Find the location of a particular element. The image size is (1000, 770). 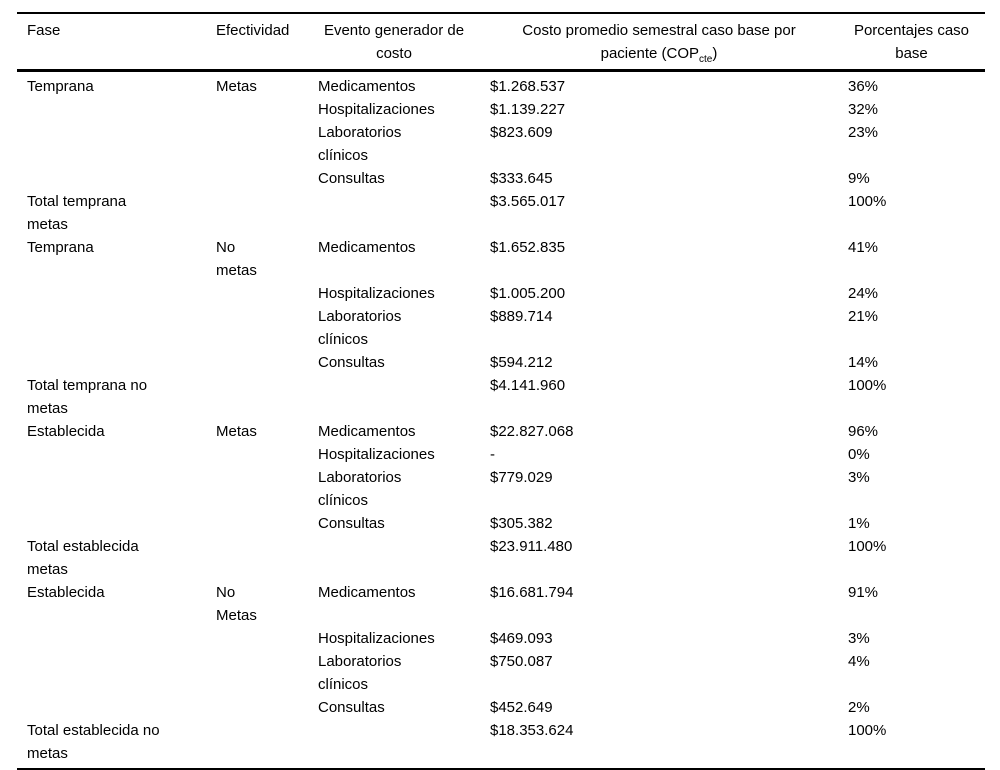

cell-porcentaje: 96% is located at coordinates (863, 431).